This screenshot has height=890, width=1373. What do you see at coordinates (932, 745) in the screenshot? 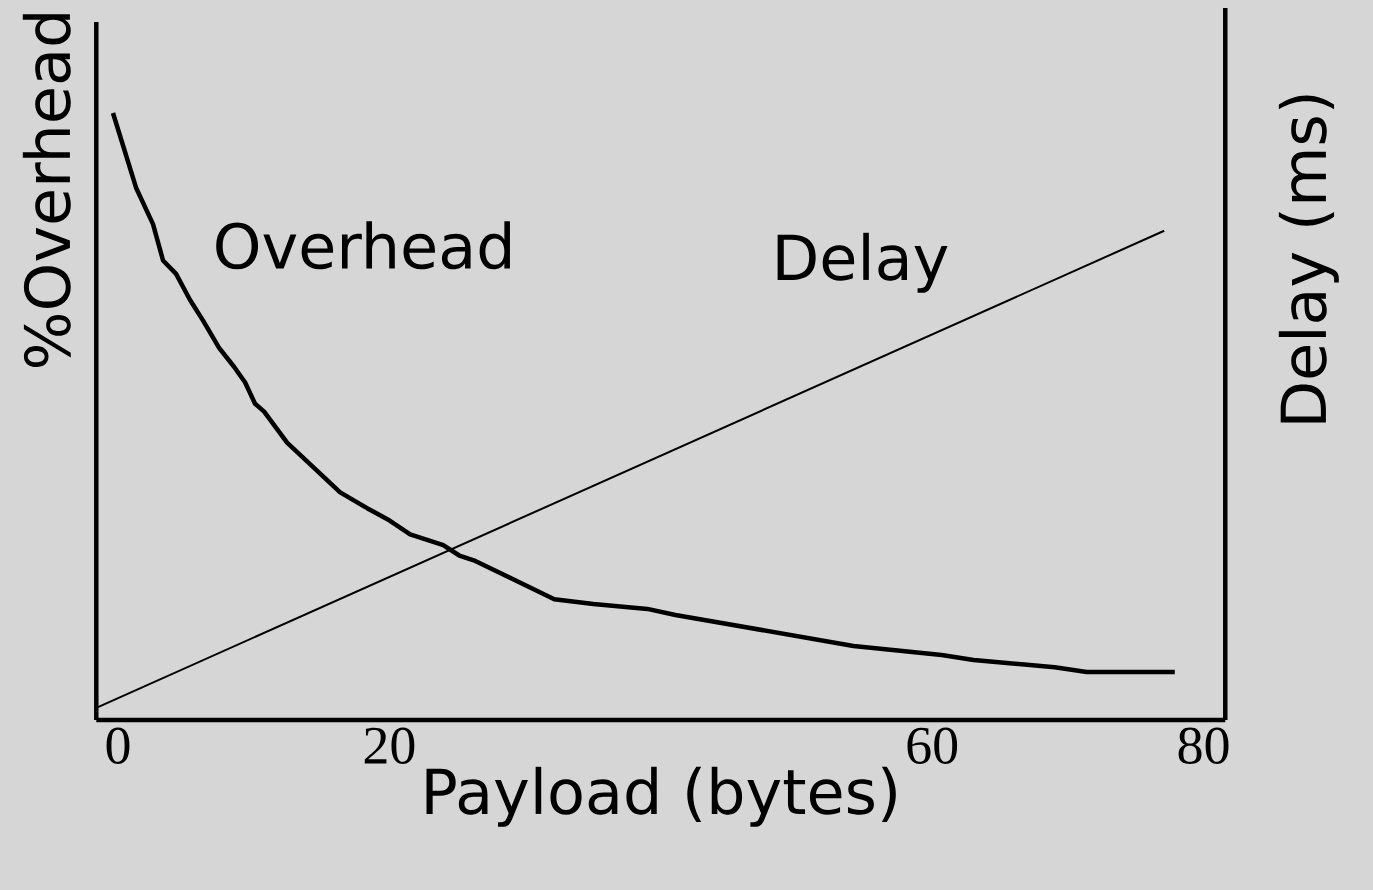
I see `x-tick-label: 60` at bounding box center [932, 745].